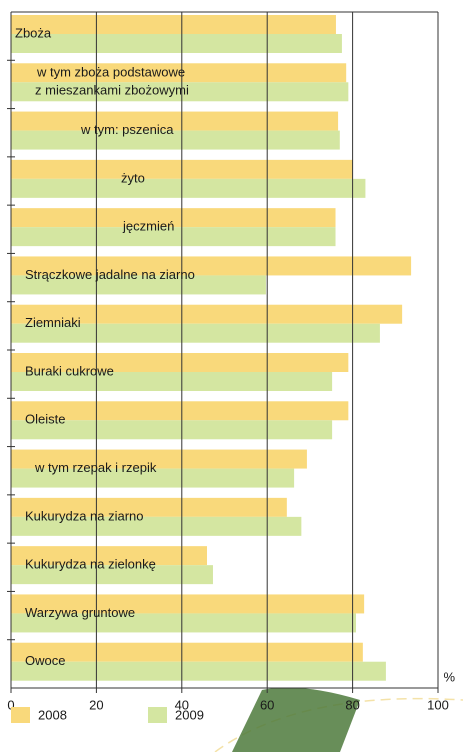 Image resolution: width=463 pixels, height=752 pixels. Describe the element at coordinates (69, 370) in the screenshot. I see `category-label: Buraki cukrowe` at that location.